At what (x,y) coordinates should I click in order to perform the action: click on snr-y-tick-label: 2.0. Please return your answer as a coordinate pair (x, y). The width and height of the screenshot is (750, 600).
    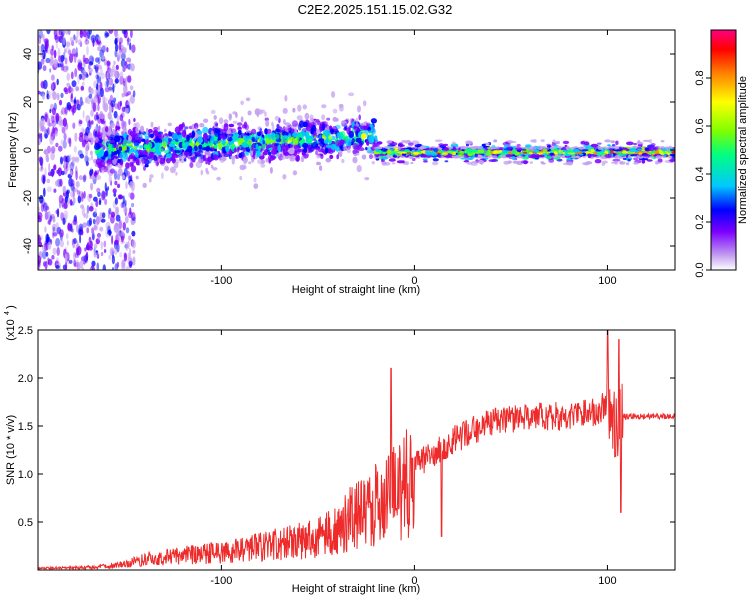
    Looking at the image, I should click on (25, 379).